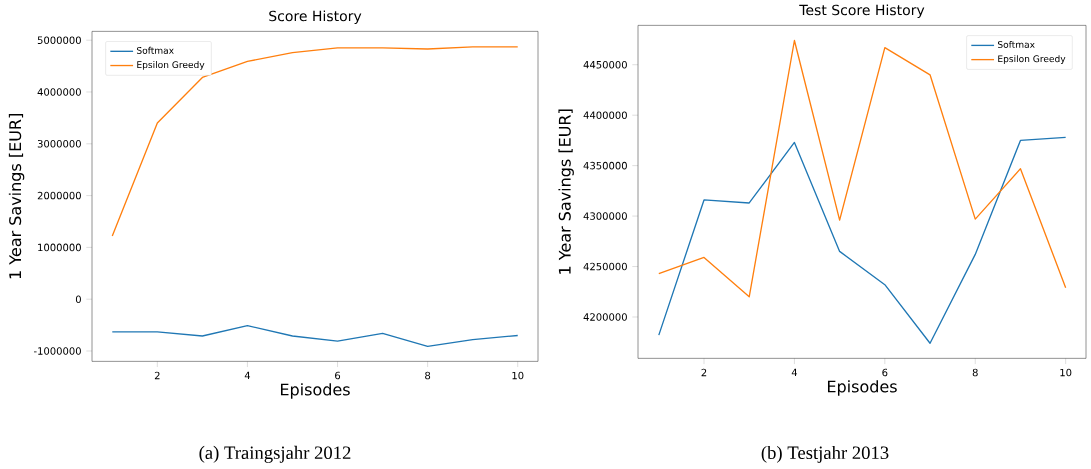 This screenshot has height=469, width=1091. Describe the element at coordinates (59, 92) in the screenshot. I see `y-tick-label: 4000000` at that location.